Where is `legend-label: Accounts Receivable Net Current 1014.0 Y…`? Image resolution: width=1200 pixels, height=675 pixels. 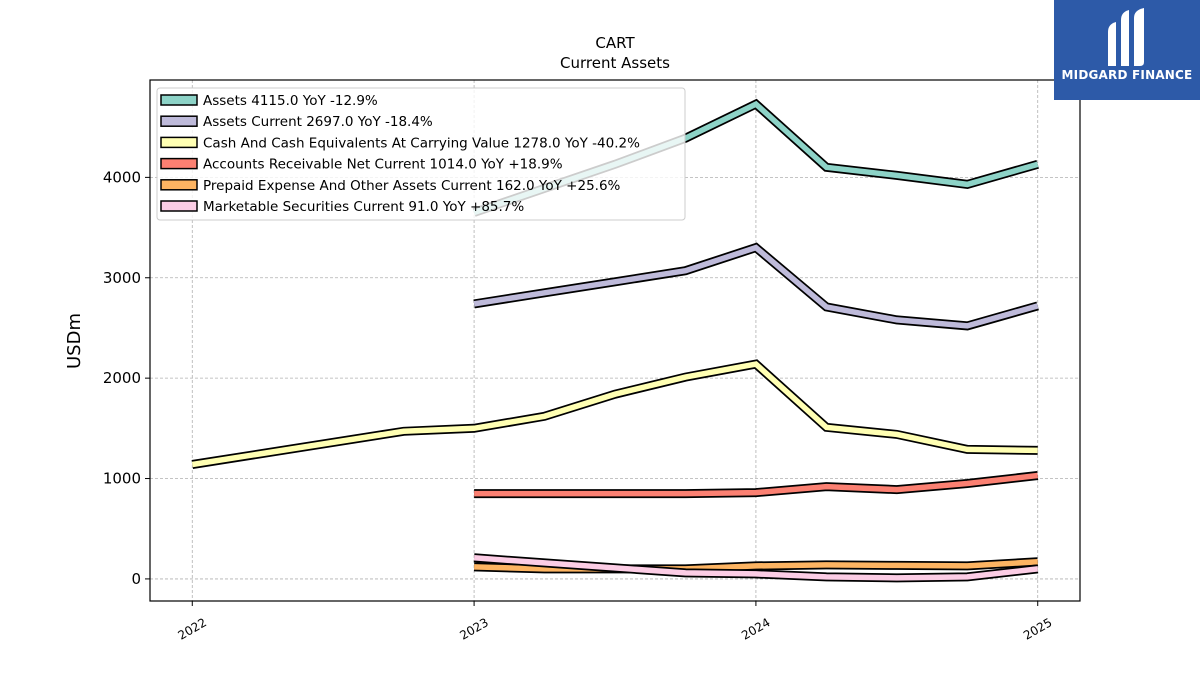 legend-label: Accounts Receivable Net Current 1014.0 Y… is located at coordinates (383, 165).